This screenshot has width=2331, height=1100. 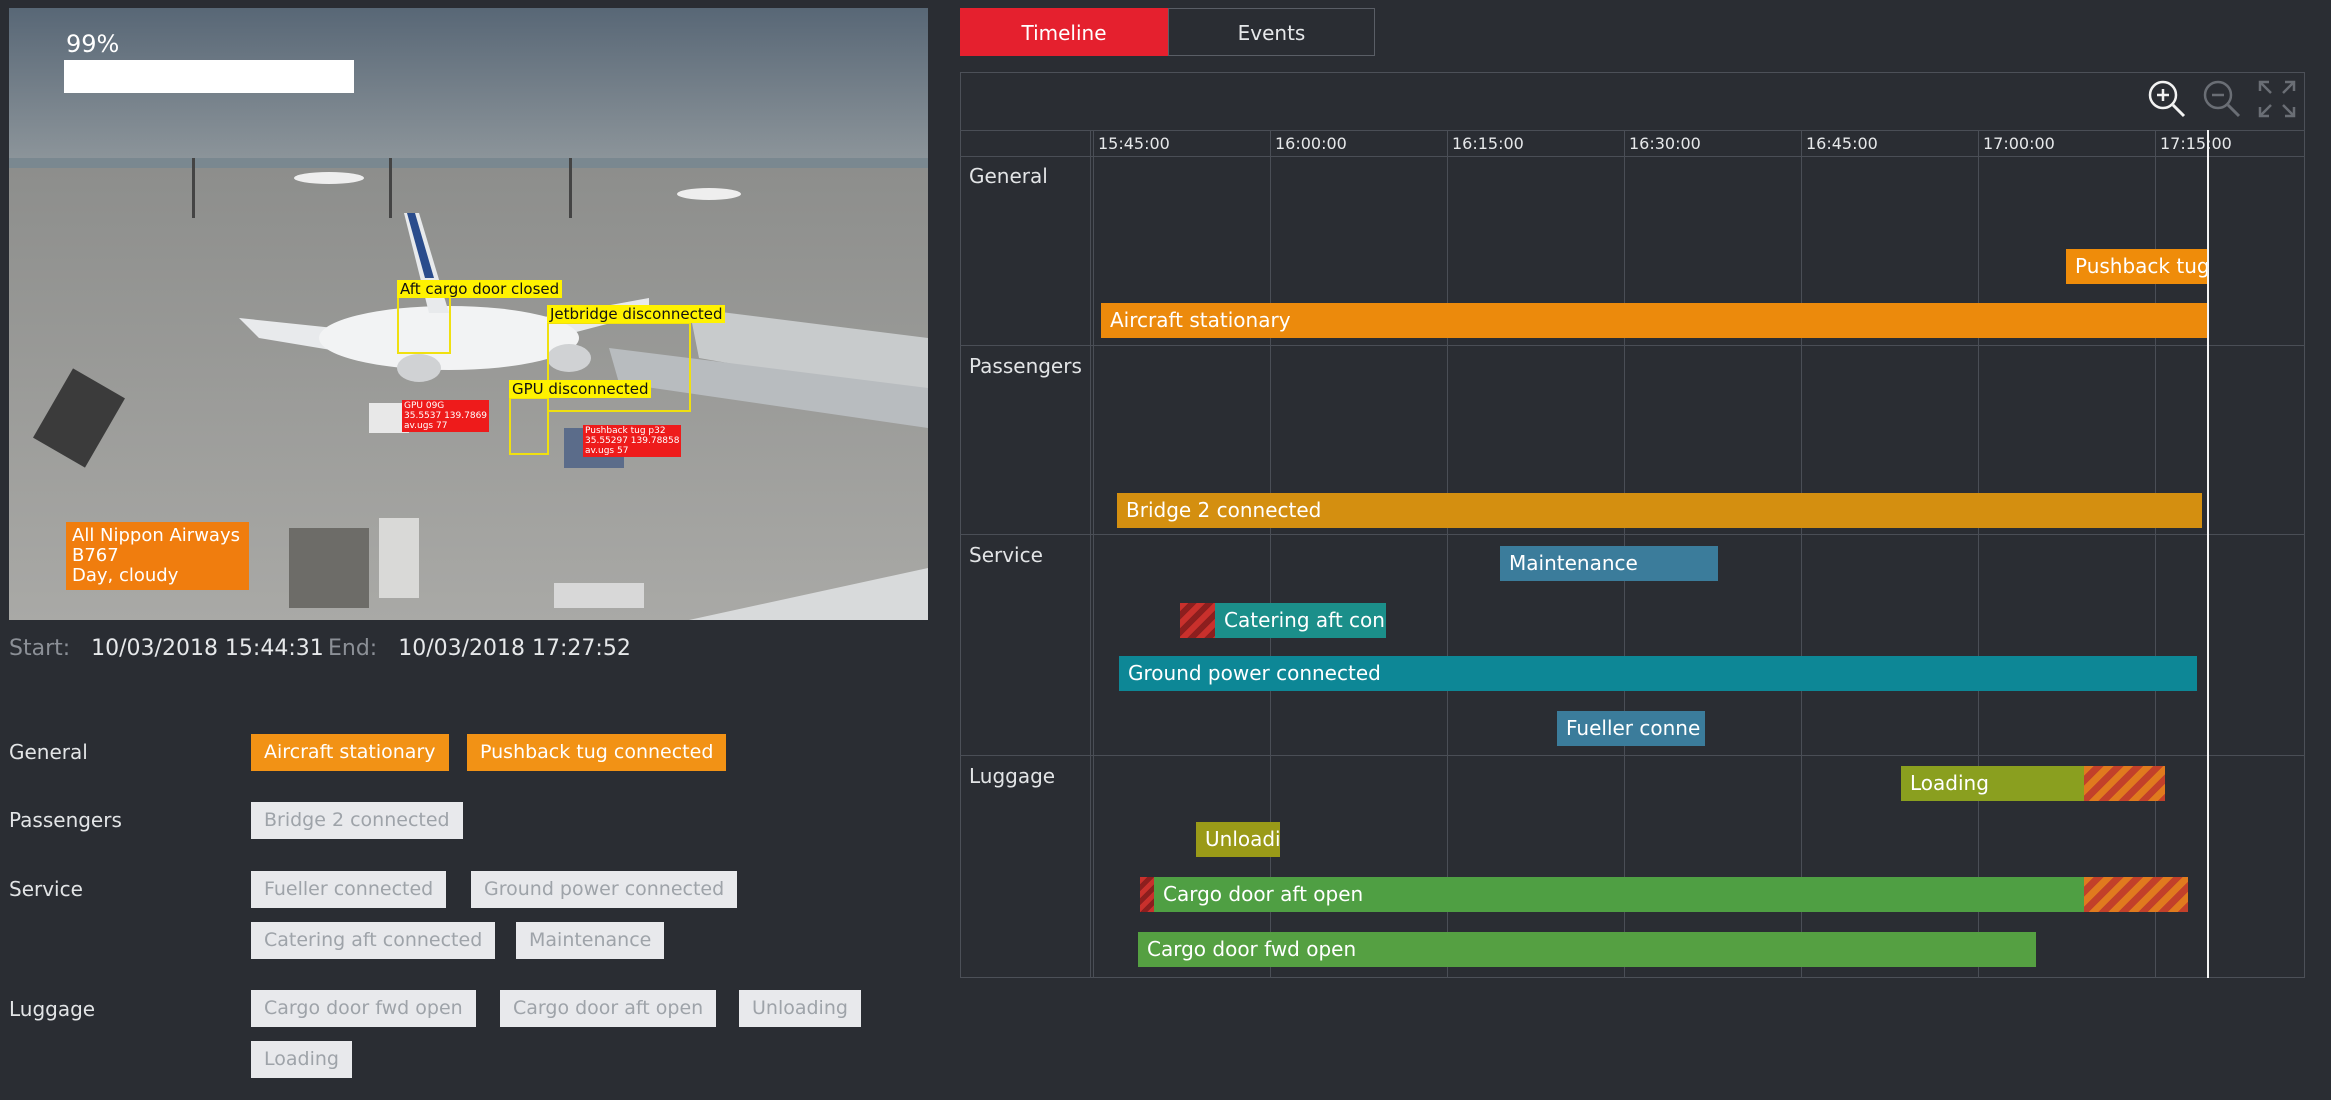 I want to click on conditions: Day, cloudy, so click(x=125, y=575).